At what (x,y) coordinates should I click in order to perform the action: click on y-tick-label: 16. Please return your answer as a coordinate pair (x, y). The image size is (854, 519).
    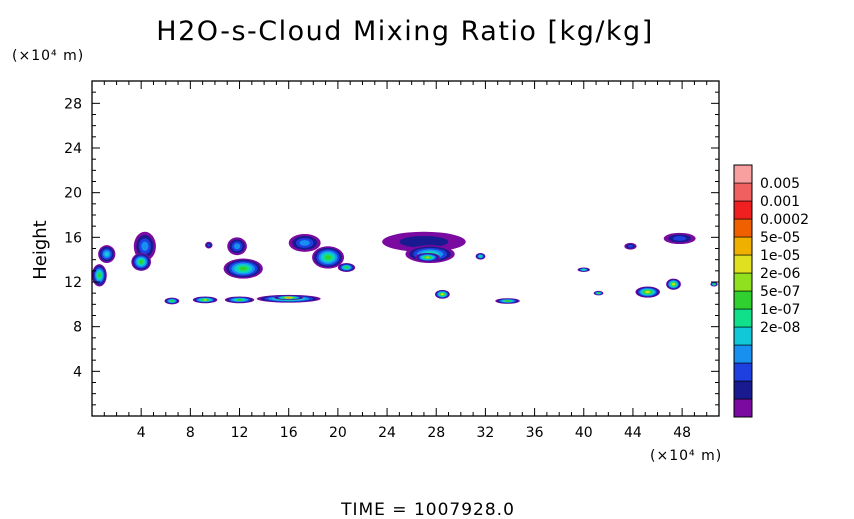
    Looking at the image, I should click on (73, 238).